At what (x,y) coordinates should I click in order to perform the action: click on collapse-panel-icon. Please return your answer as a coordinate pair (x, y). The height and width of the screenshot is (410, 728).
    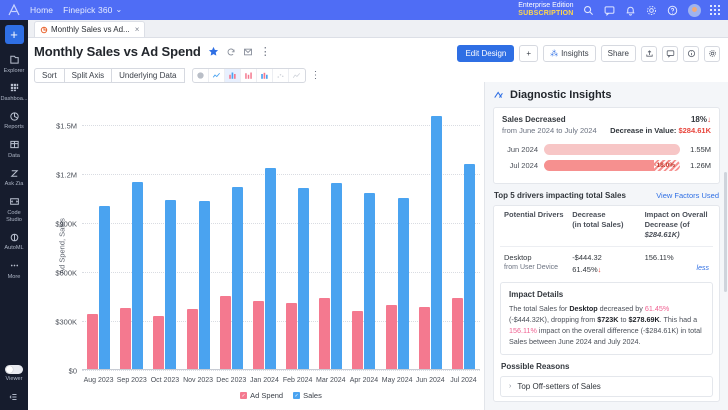
    Looking at the image, I should click on (14, 398).